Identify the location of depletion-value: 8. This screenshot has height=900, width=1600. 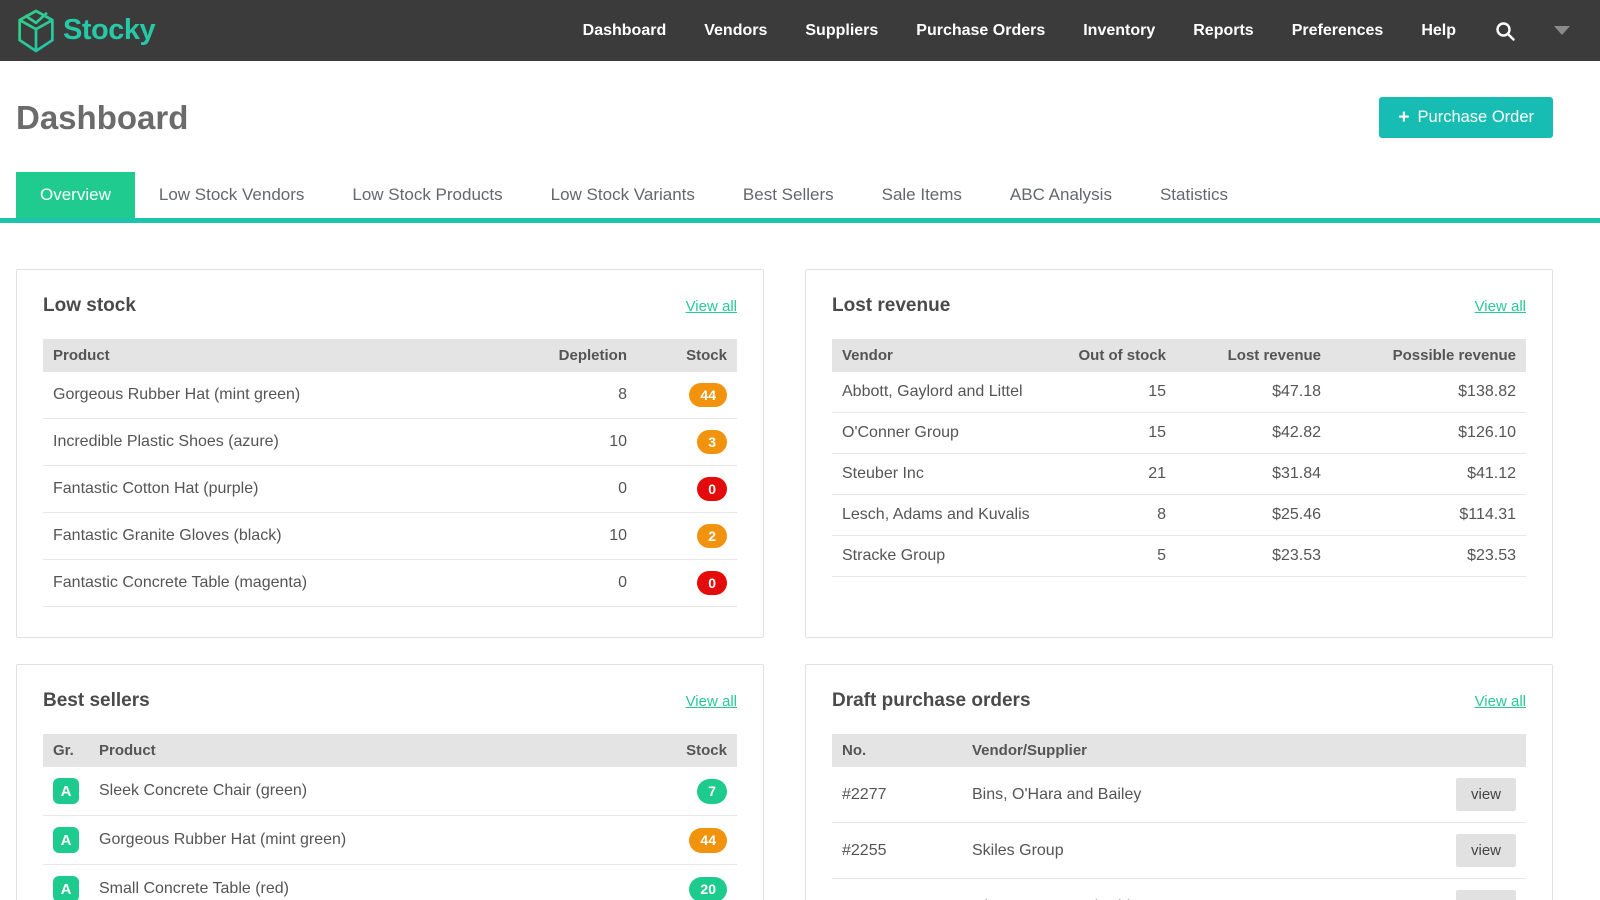
(577, 396).